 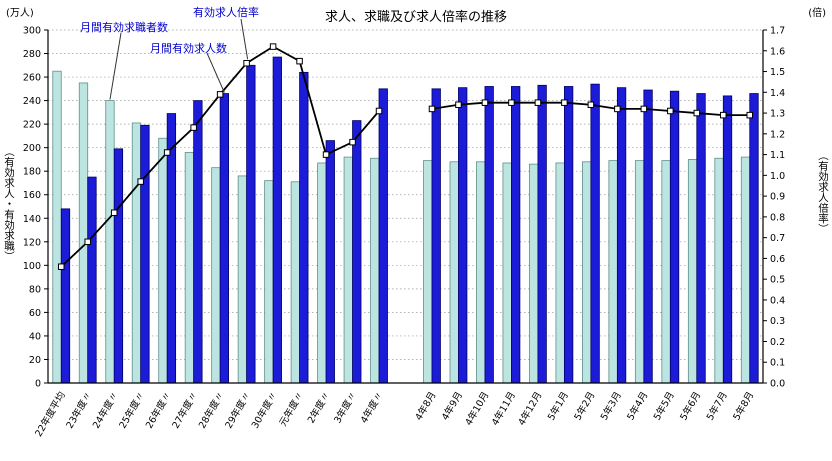 I want to click on right-axis-tick-label: 0.7, so click(x=777, y=238).